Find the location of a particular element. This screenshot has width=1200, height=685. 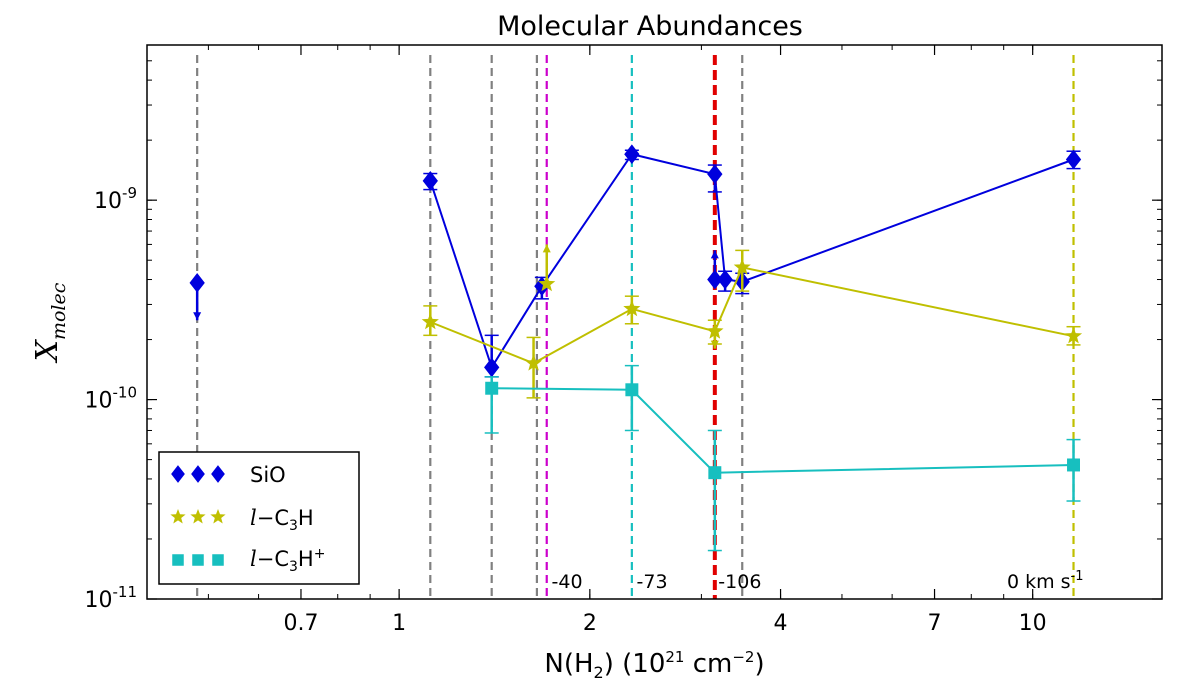

x-tick-label: 4 is located at coordinates (781, 623).